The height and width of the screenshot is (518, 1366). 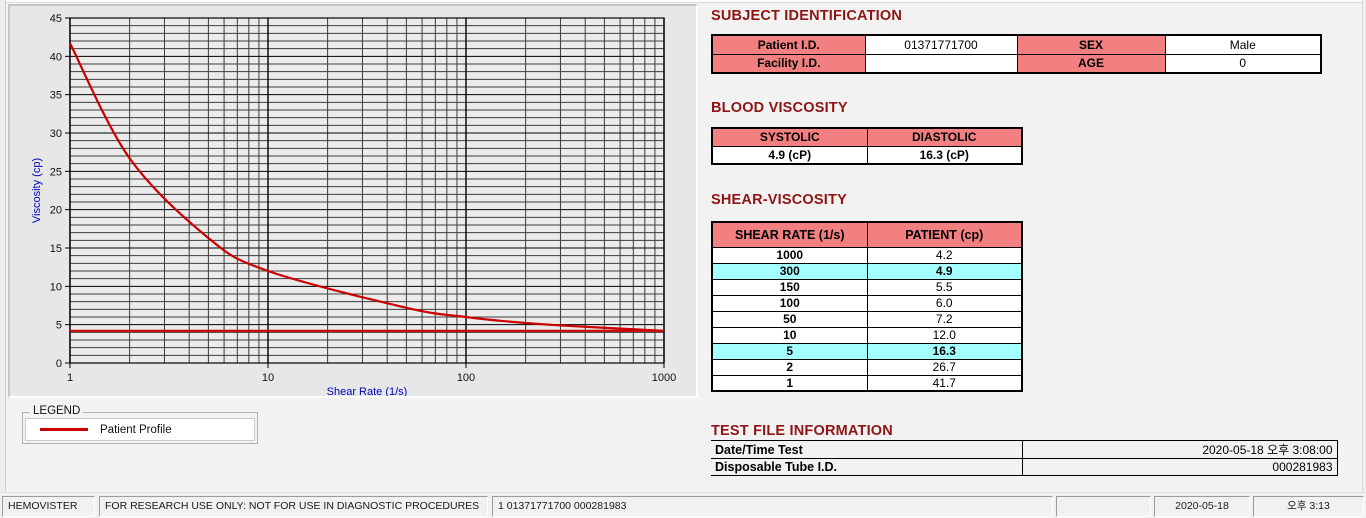 What do you see at coordinates (866, 467) in the screenshot?
I see `disposable-tube-id-label: Disposable Tube I.D.` at bounding box center [866, 467].